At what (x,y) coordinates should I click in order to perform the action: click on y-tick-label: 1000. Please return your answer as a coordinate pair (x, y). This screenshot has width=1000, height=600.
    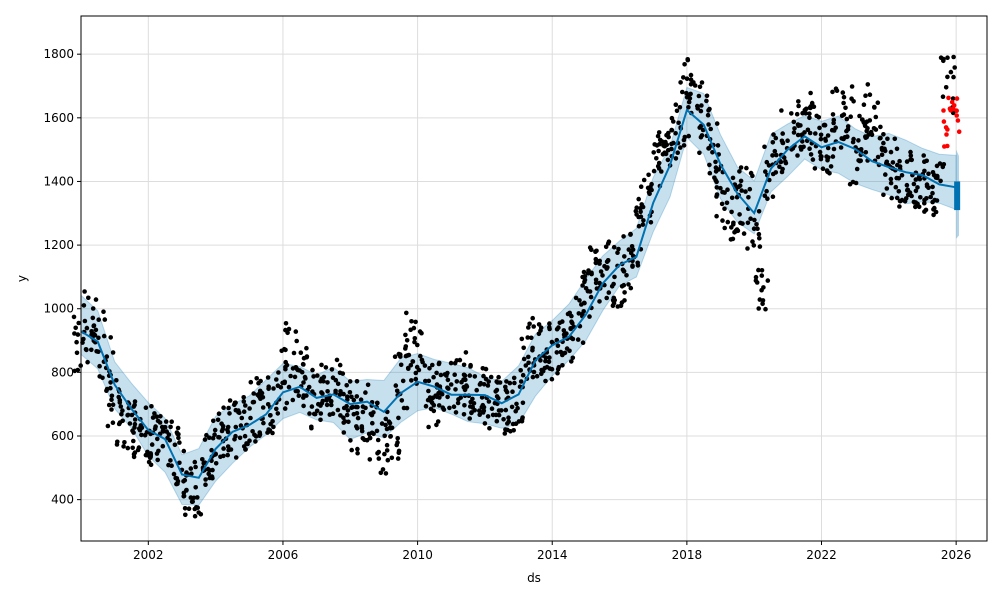
    Looking at the image, I should click on (58, 309).